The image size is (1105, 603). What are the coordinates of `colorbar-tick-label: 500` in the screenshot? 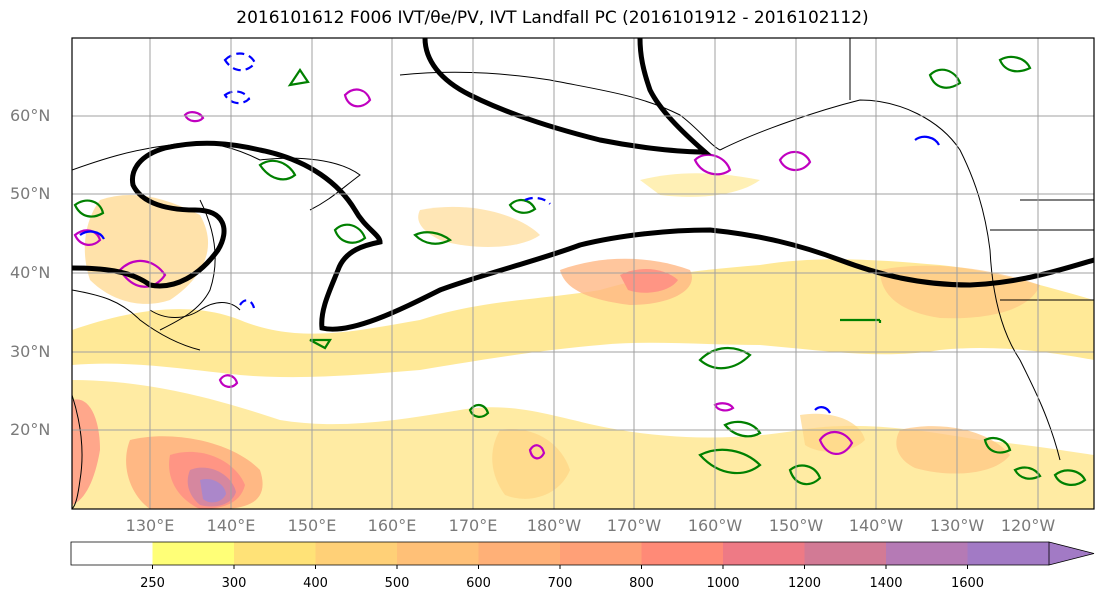 It's located at (397, 583).